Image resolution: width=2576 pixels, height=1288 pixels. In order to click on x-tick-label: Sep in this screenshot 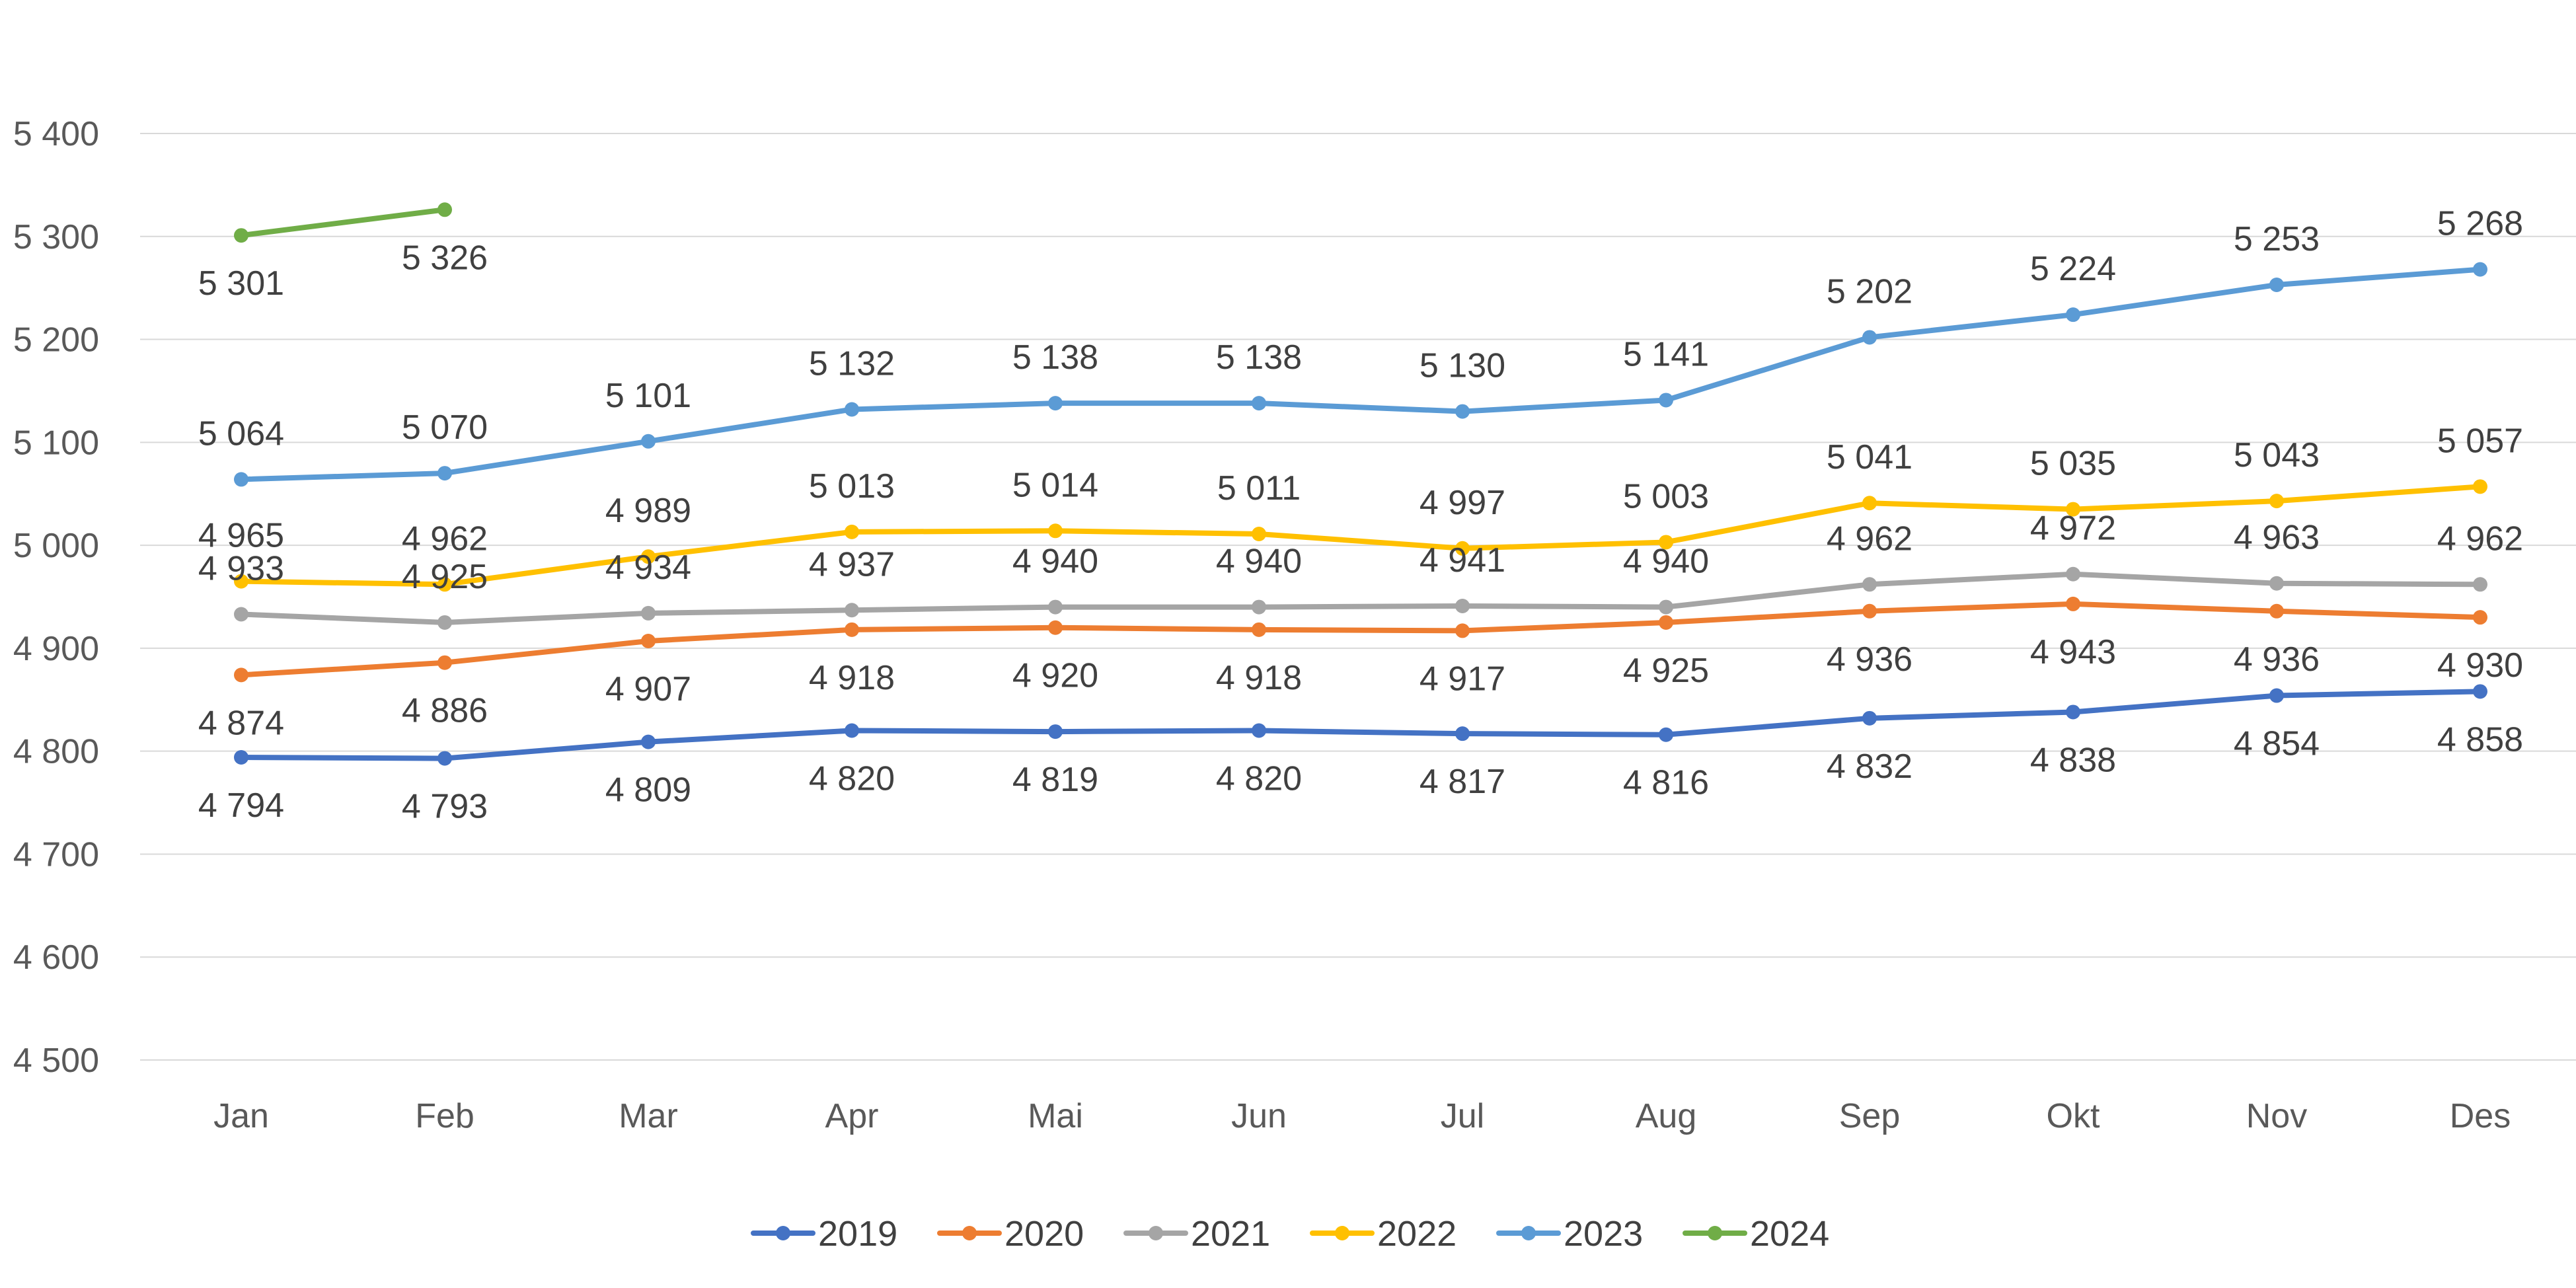, I will do `click(1870, 1116)`.